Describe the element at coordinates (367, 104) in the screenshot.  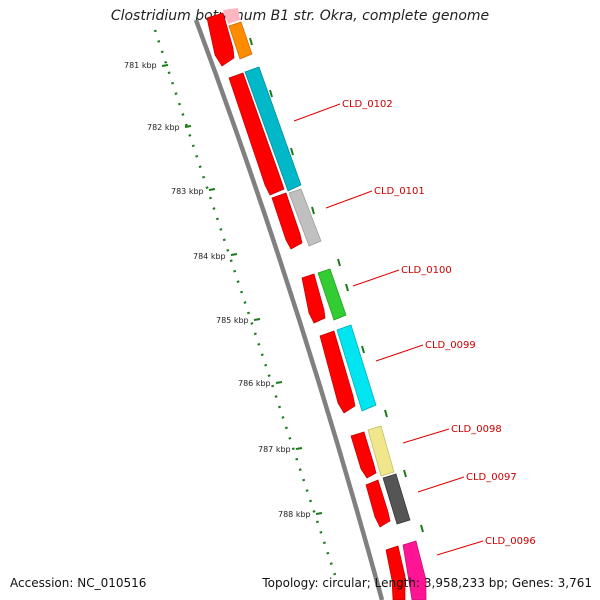
I see `gene-label: CLD_0102` at that location.